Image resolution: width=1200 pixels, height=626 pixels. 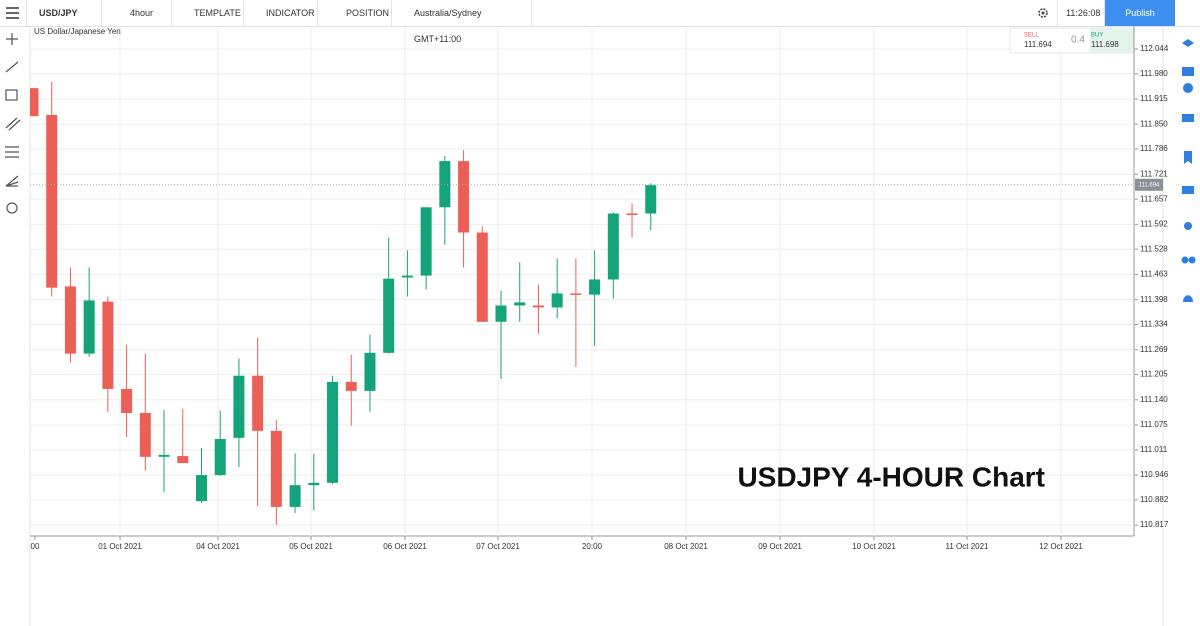 I want to click on y-tick-label: 111.850, so click(x=1154, y=123).